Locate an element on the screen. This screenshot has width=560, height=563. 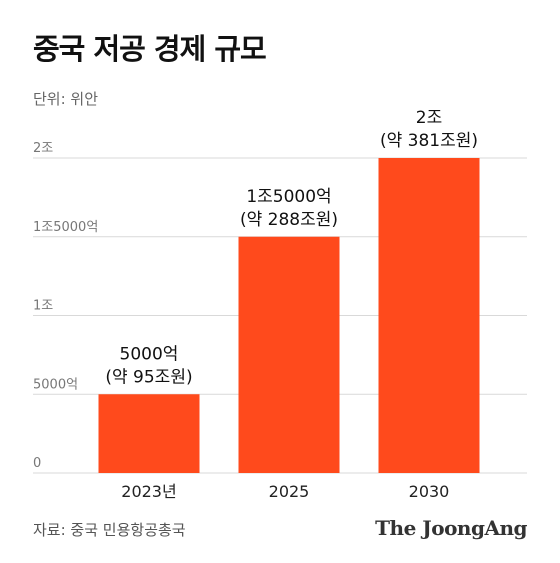
page-title: 중국 저공 경제 규모 is located at coordinates (150, 49).